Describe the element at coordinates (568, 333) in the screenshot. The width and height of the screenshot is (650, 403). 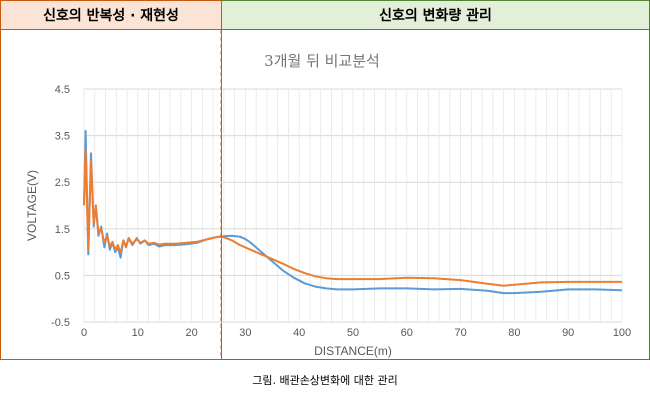
I see `x-tick-label: 90` at that location.